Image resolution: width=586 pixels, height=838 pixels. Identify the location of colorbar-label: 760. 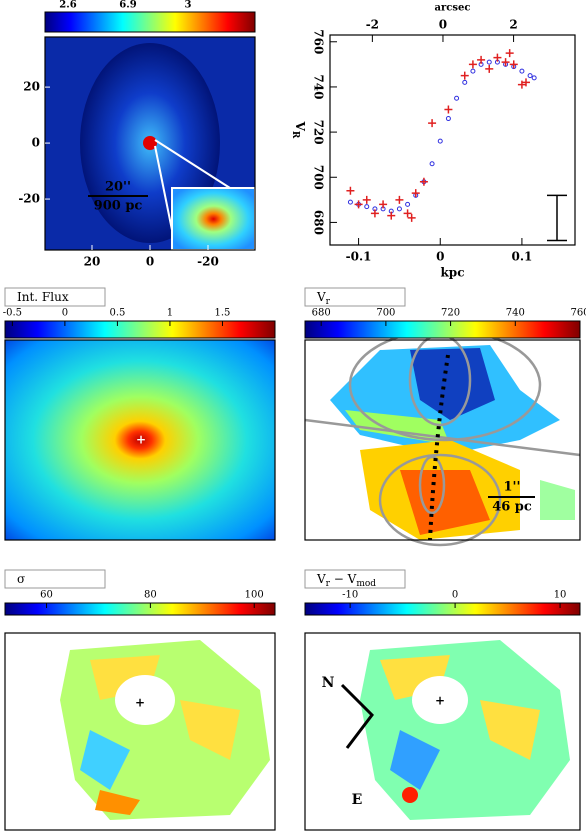
(578, 313).